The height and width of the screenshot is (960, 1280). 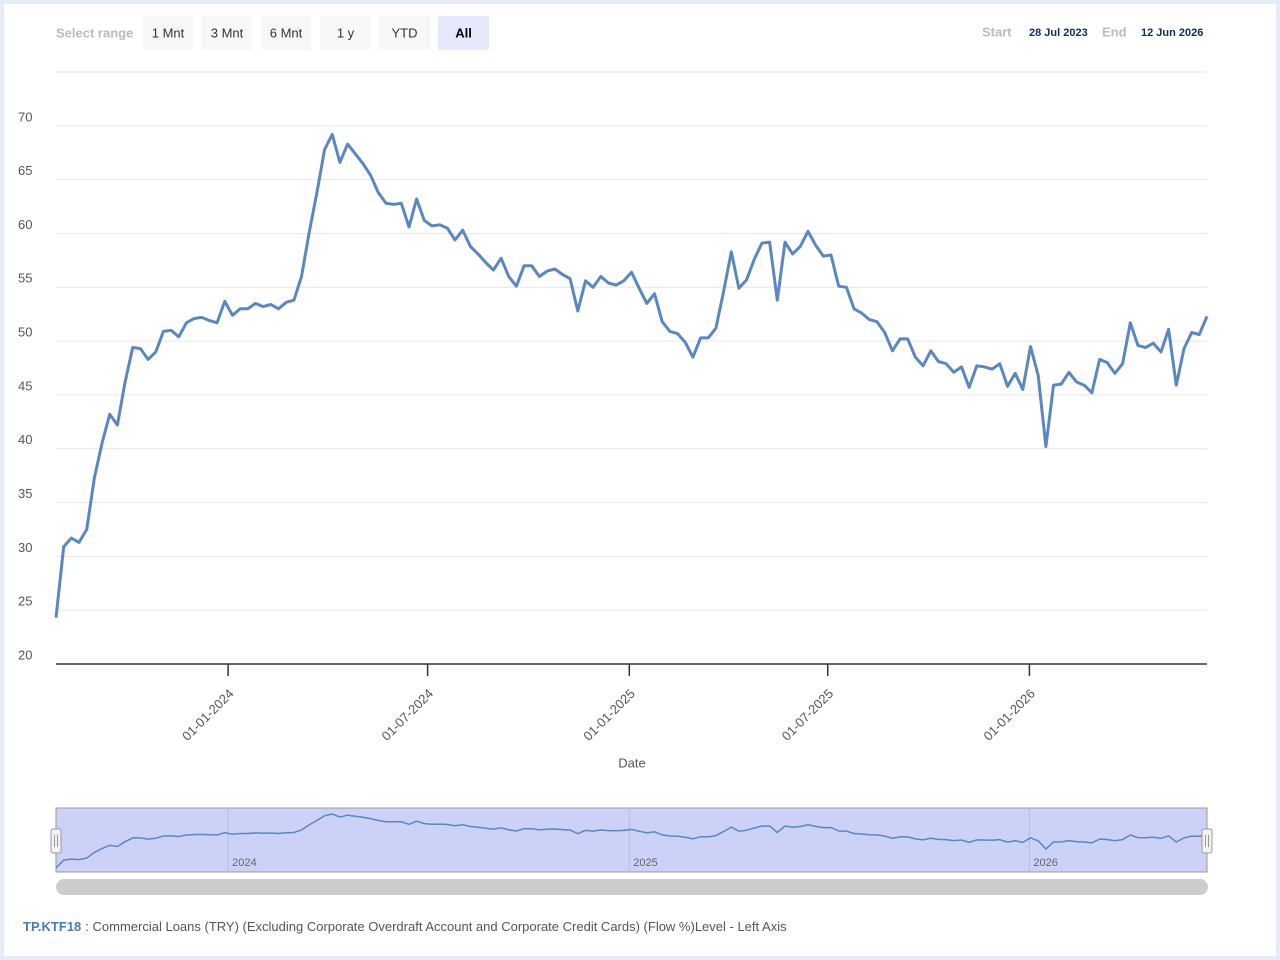 What do you see at coordinates (52, 926) in the screenshot?
I see `series-name: TP.KTF18` at bounding box center [52, 926].